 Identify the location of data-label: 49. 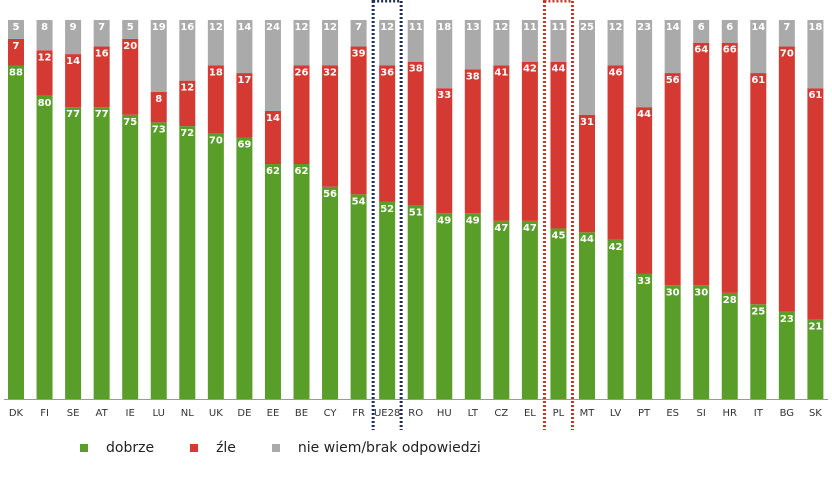
(473, 220).